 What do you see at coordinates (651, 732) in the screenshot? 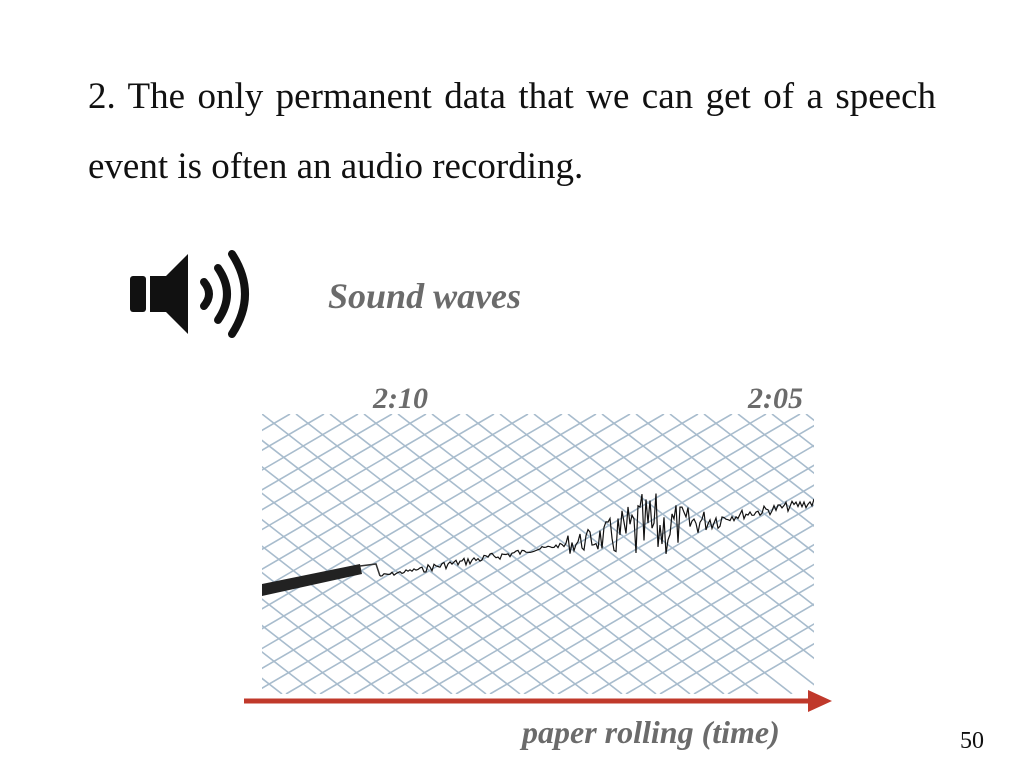
I see `paper-rolling-label: paper rolling (time)` at bounding box center [651, 732].